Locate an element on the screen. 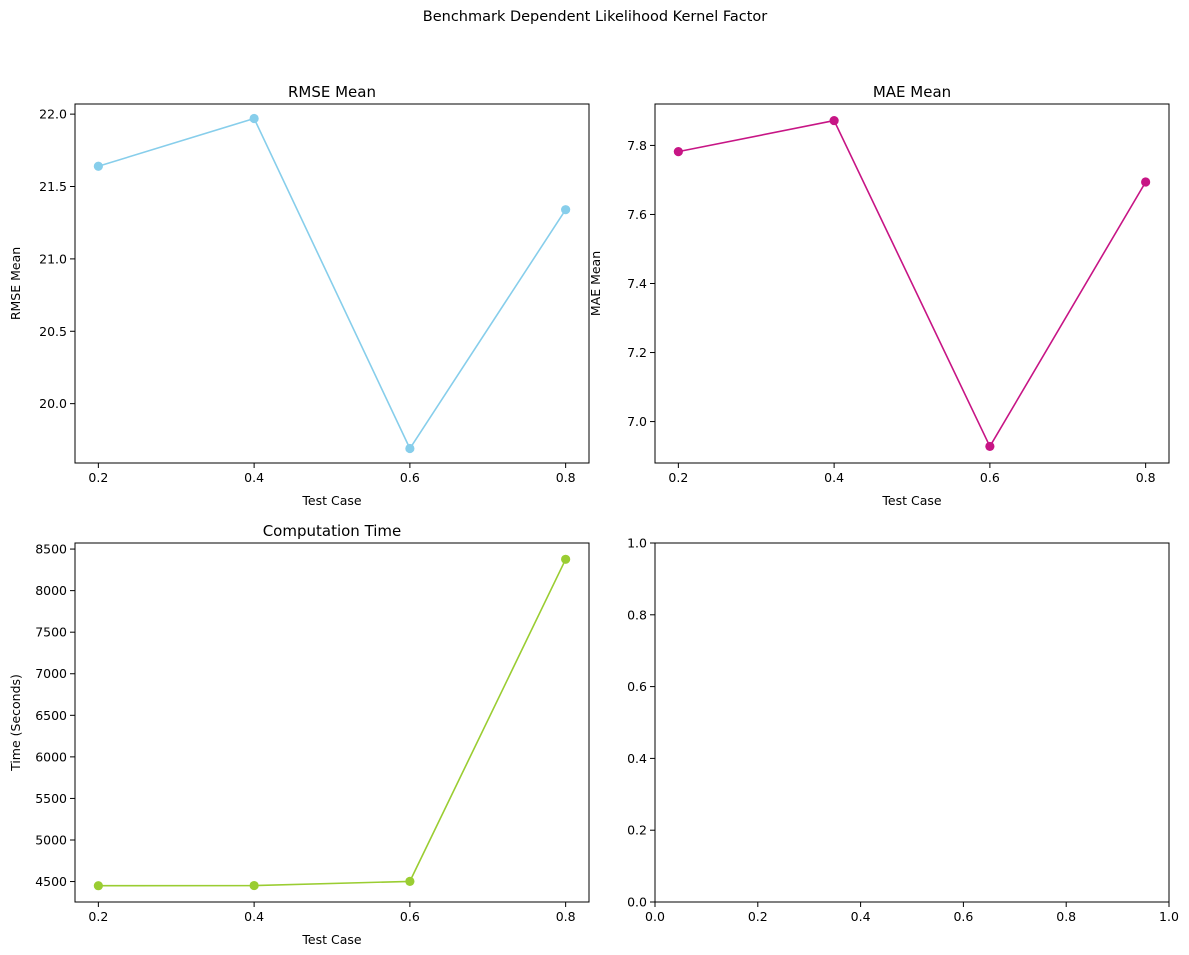 Image resolution: width=1189 pixels, height=955 pixels. chart-rmse-y-tick-label: 21.0 is located at coordinates (53, 258).